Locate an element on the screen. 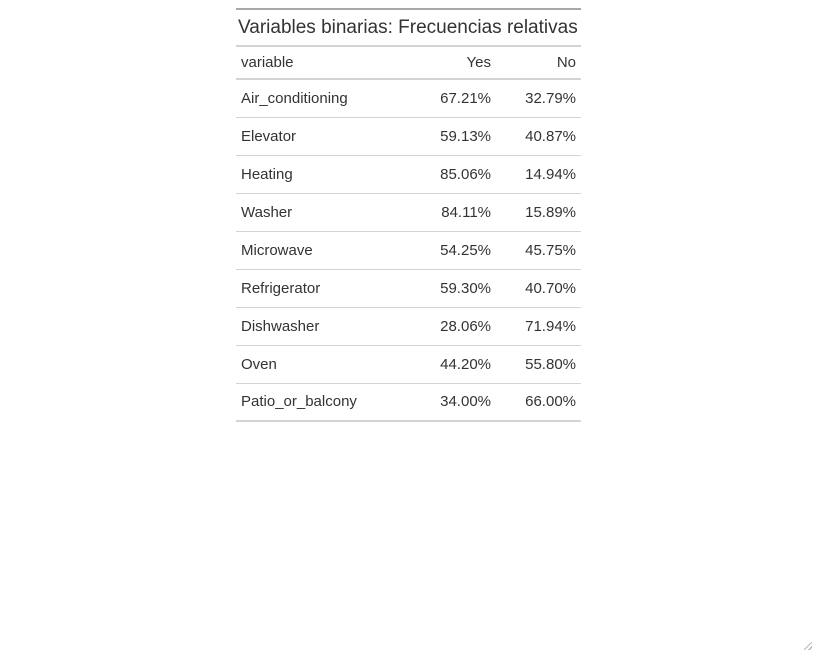 This screenshot has width=815, height=653. cell-variable: Oven is located at coordinates (328, 364).